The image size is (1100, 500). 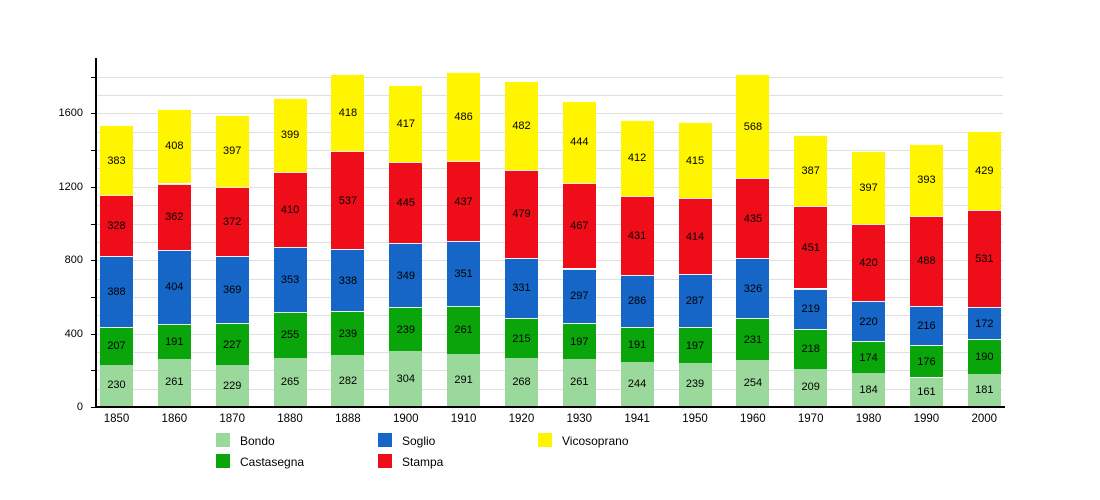 I want to click on segment-bondo-1900: 304, so click(x=406, y=379).